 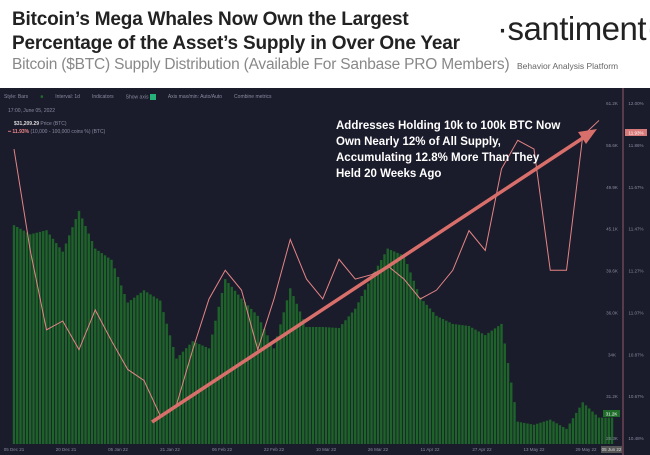 I want to click on x-tick: 27 Apr 22, so click(x=482, y=449).